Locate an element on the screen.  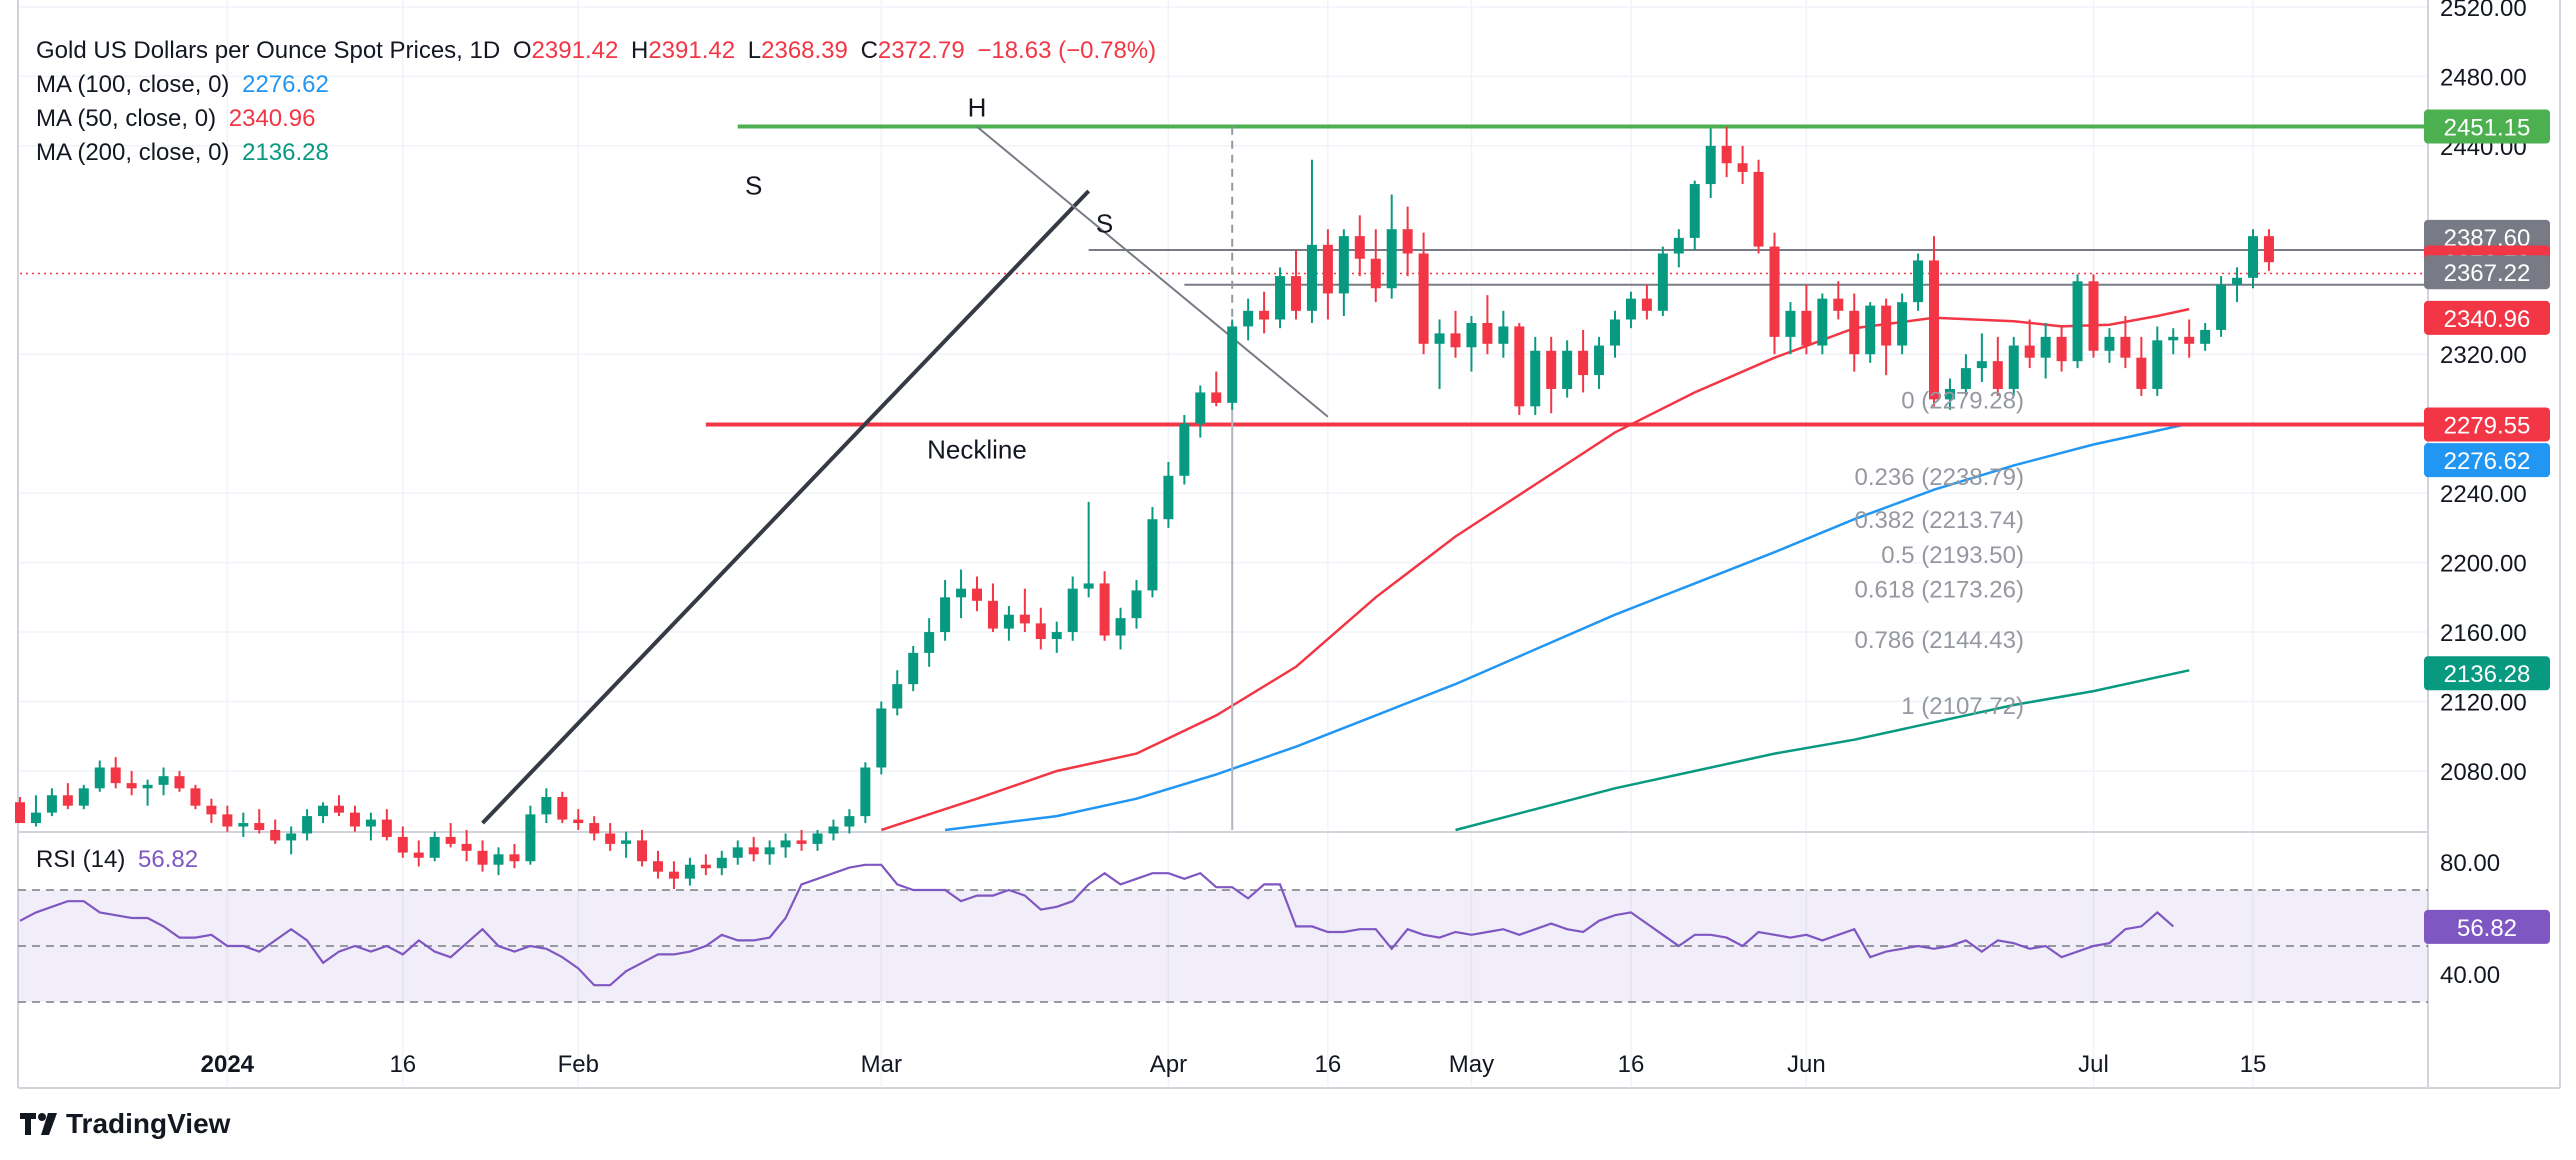
price-badge-text: 2340.96 is located at coordinates (2487, 319).